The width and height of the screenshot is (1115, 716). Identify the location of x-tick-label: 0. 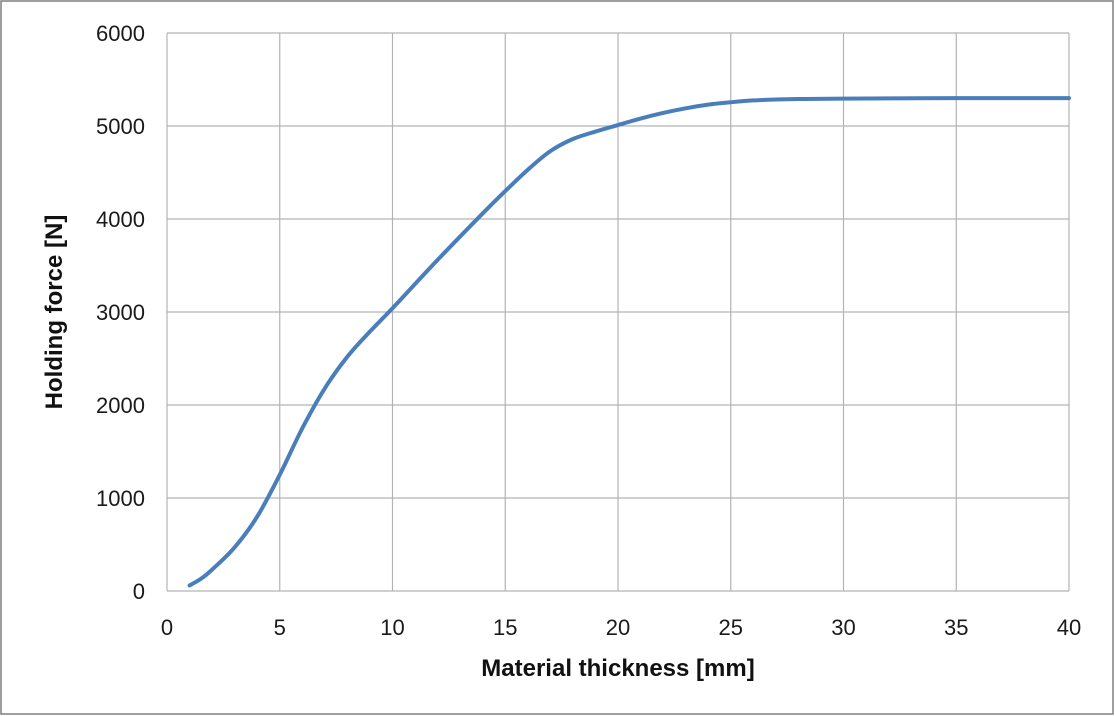
(167, 627).